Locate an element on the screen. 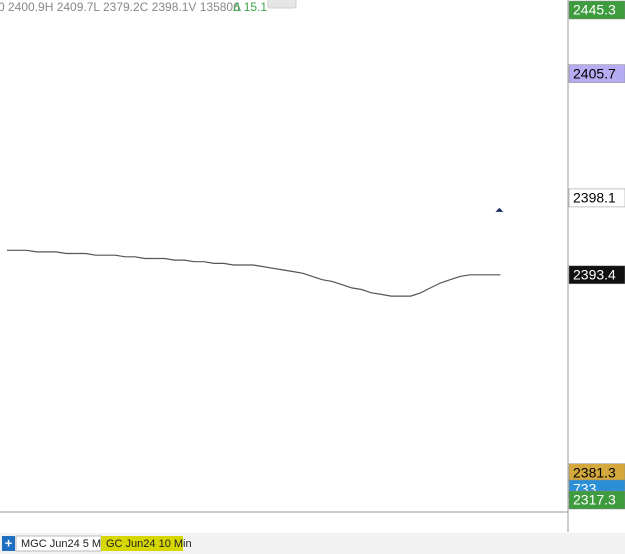  bottom-label: 2317.3 is located at coordinates (594, 500).